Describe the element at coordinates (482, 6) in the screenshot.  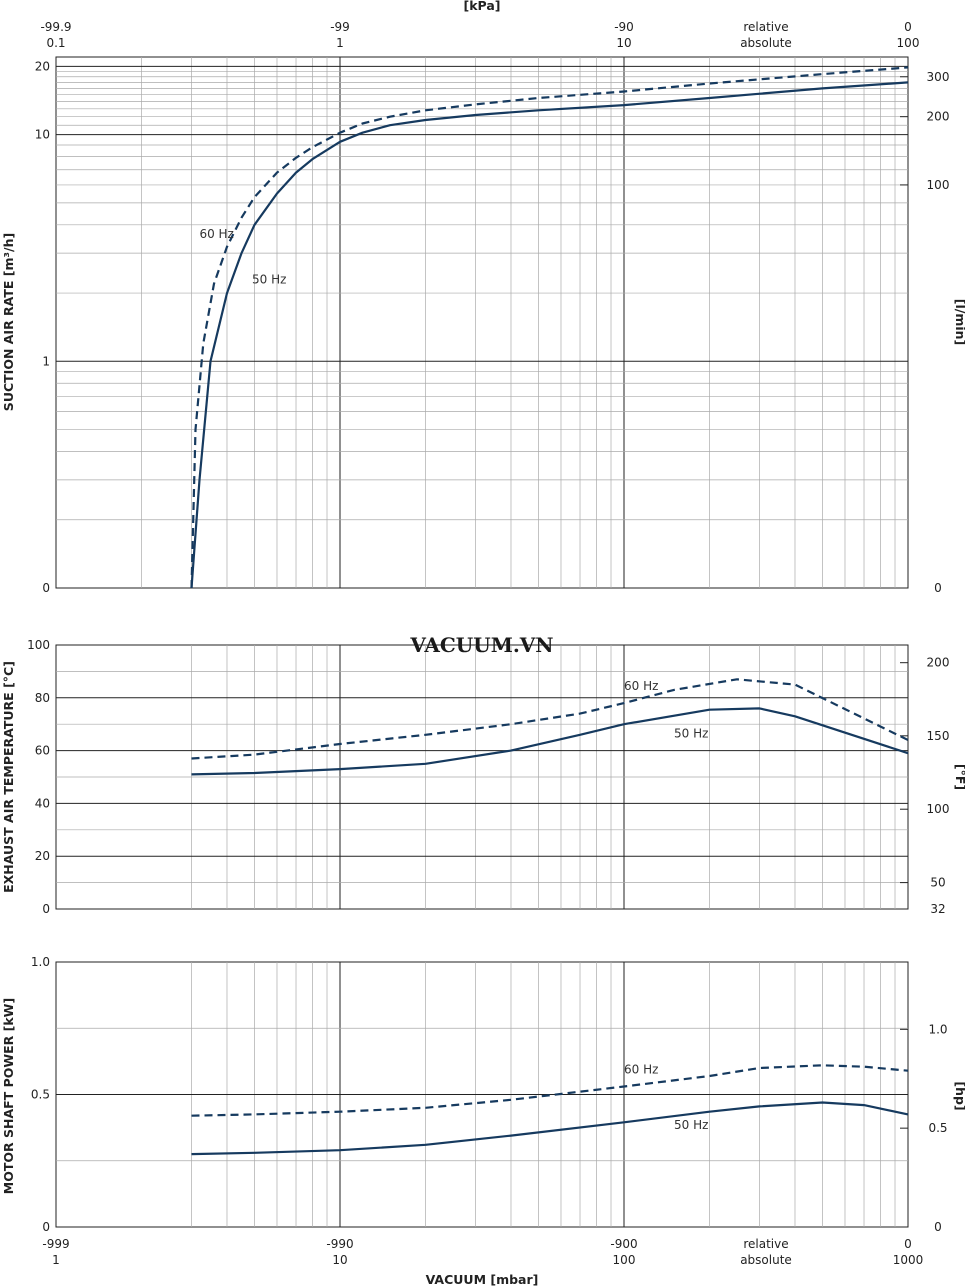
I see `top-axis-title: [kPa]` at that location.